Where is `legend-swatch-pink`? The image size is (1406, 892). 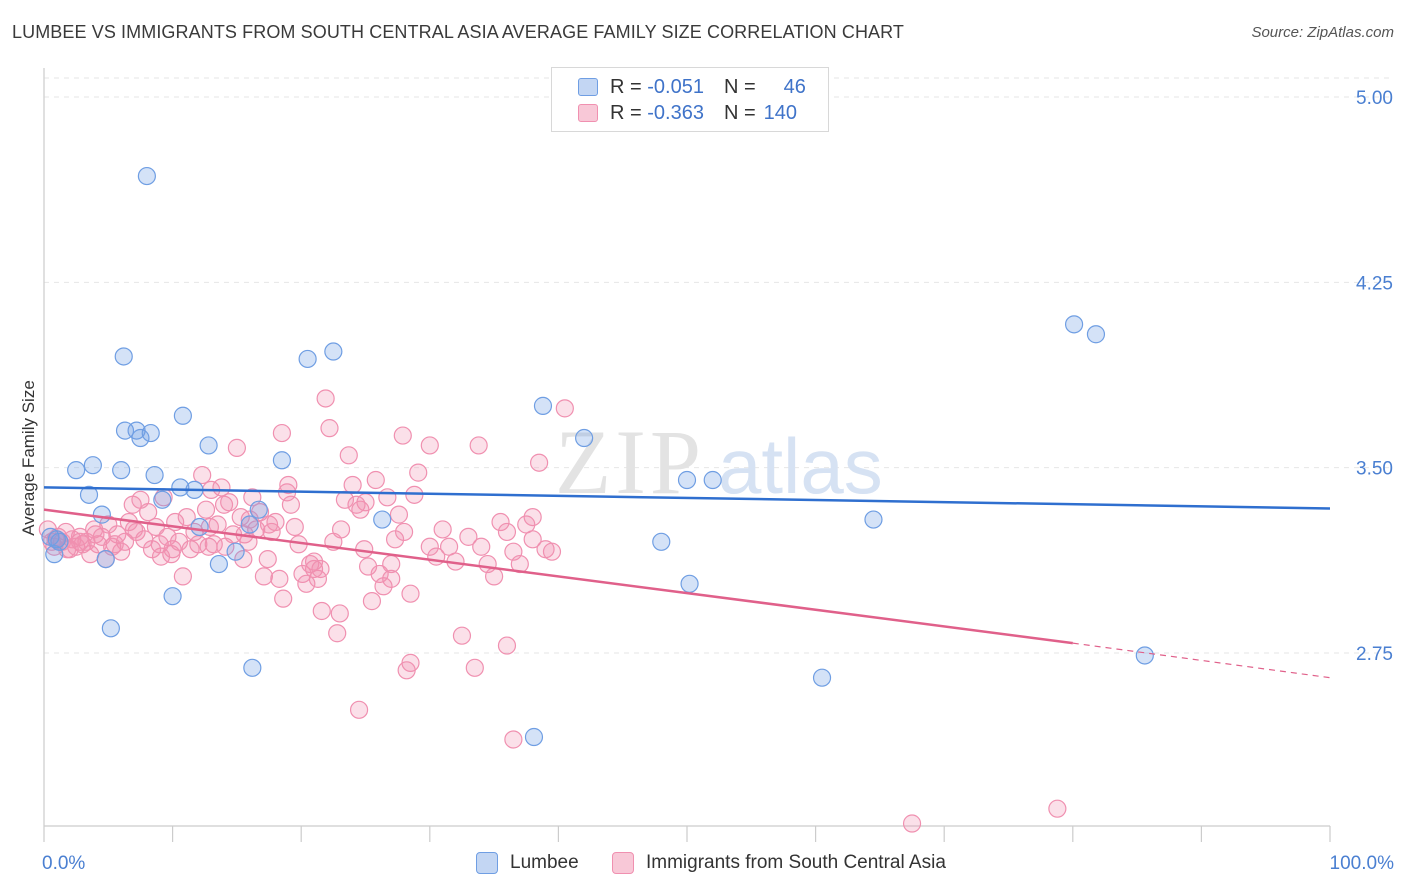 legend-swatch-pink is located at coordinates (588, 113).